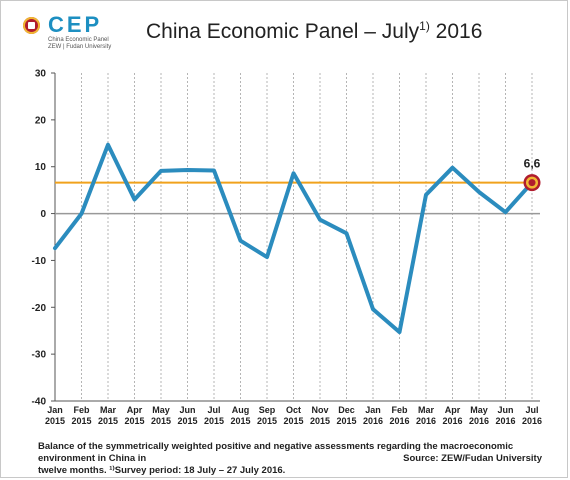  What do you see at coordinates (78, 40) in the screenshot?
I see `logo-subtitle-line1: China Economic Panel` at bounding box center [78, 40].